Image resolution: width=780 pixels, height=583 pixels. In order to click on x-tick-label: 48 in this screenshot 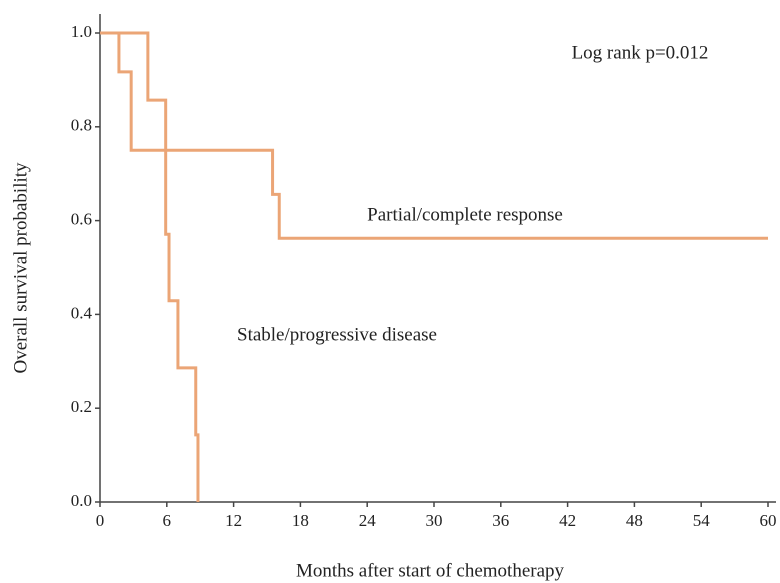, I will do `click(634, 520)`.